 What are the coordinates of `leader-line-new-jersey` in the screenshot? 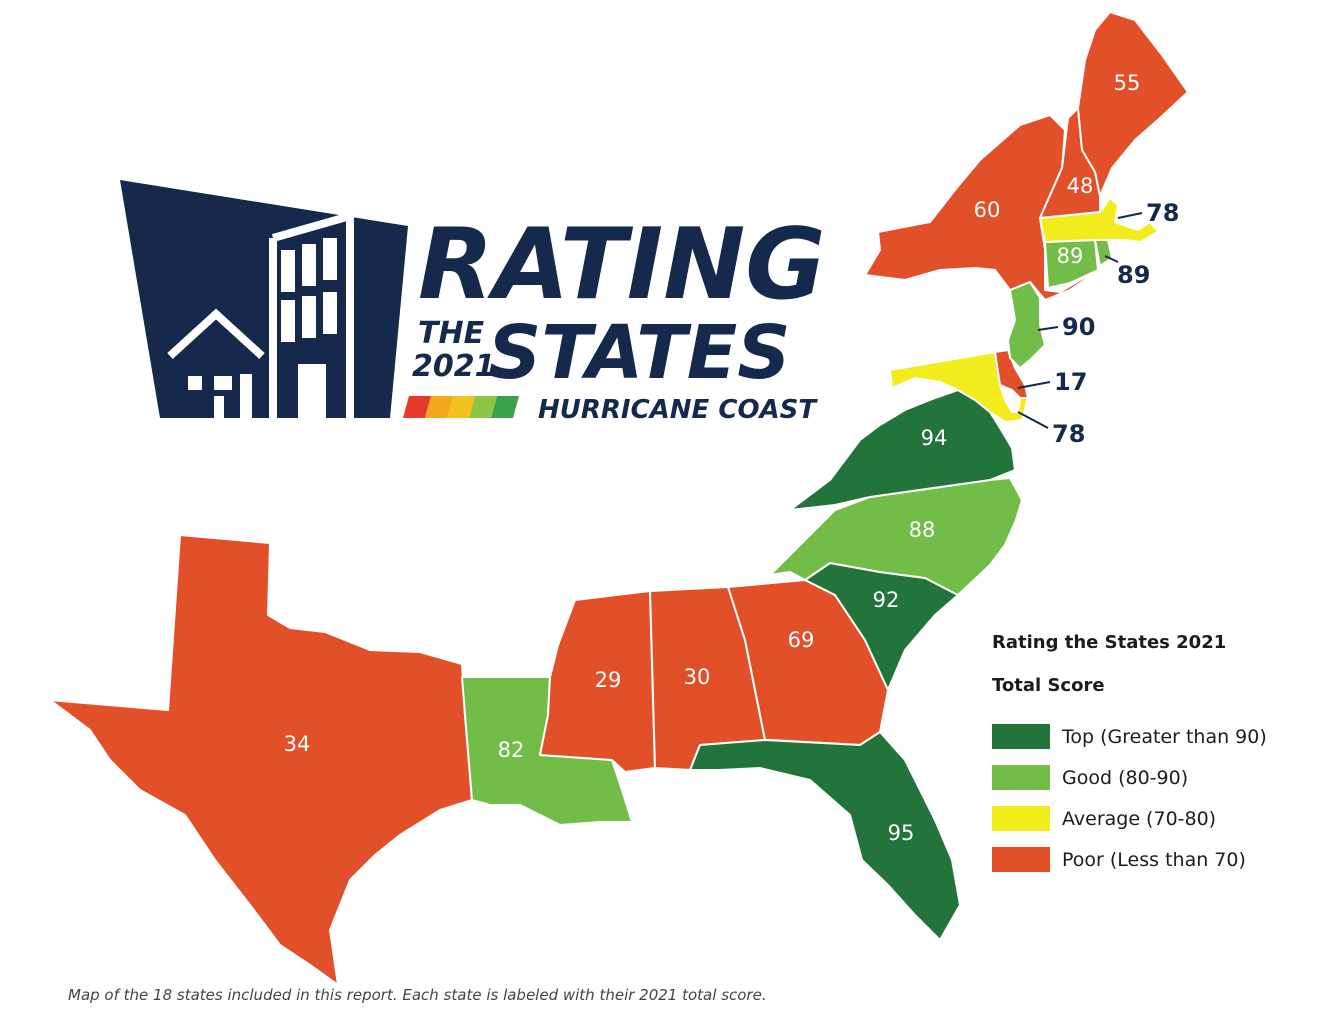 It's located at (1048, 328).